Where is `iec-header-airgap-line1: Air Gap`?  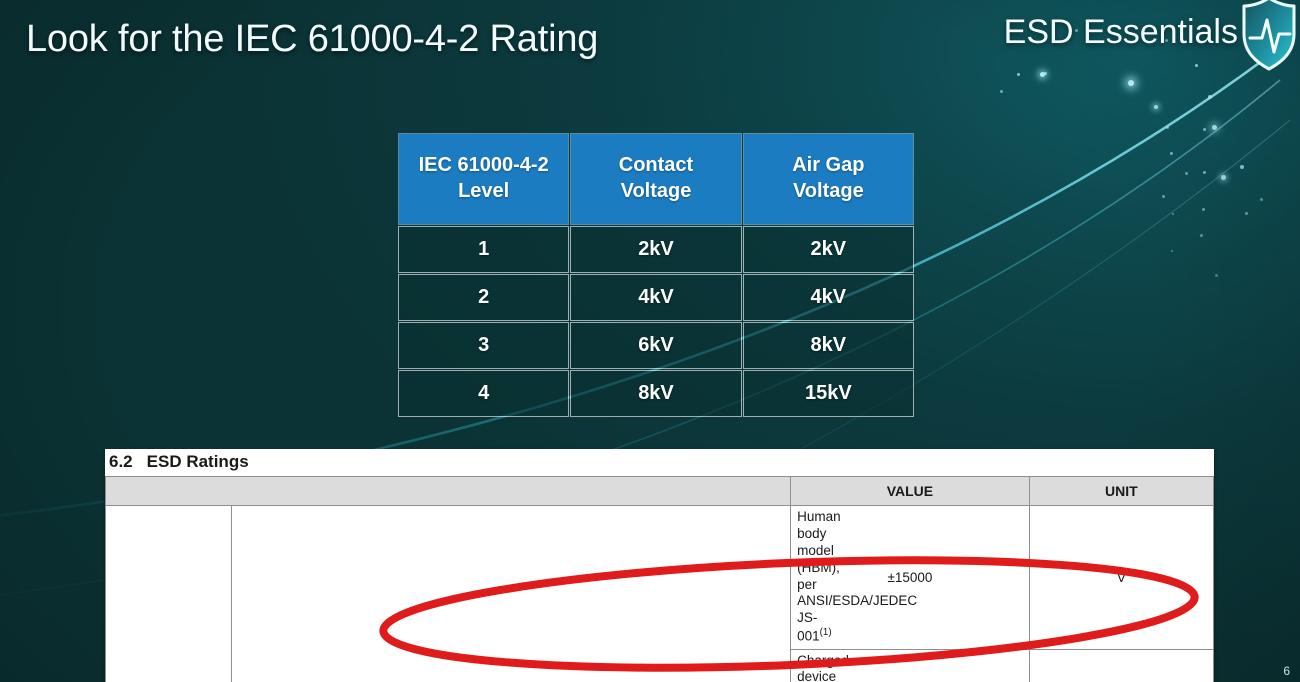
iec-header-airgap-line1: Air Gap is located at coordinates (828, 165).